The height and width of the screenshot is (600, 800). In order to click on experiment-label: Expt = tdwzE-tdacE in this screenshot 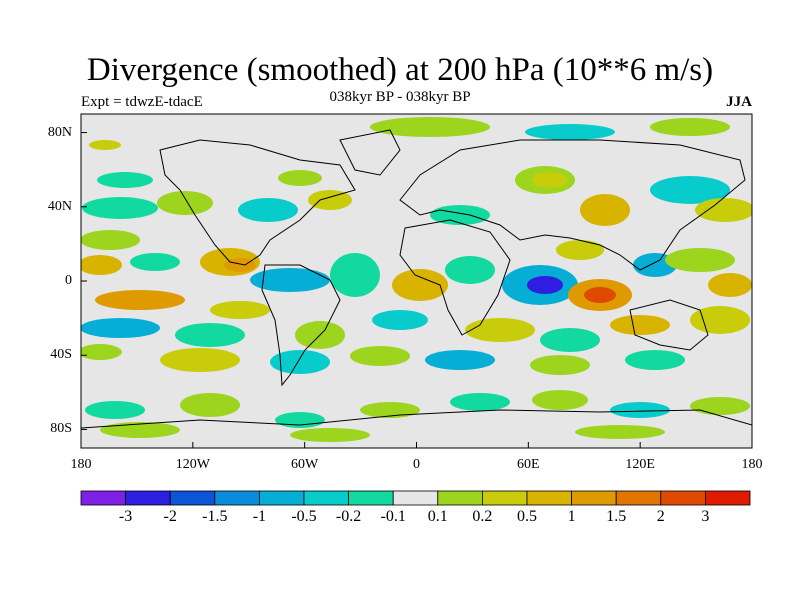, I will do `click(142, 102)`.